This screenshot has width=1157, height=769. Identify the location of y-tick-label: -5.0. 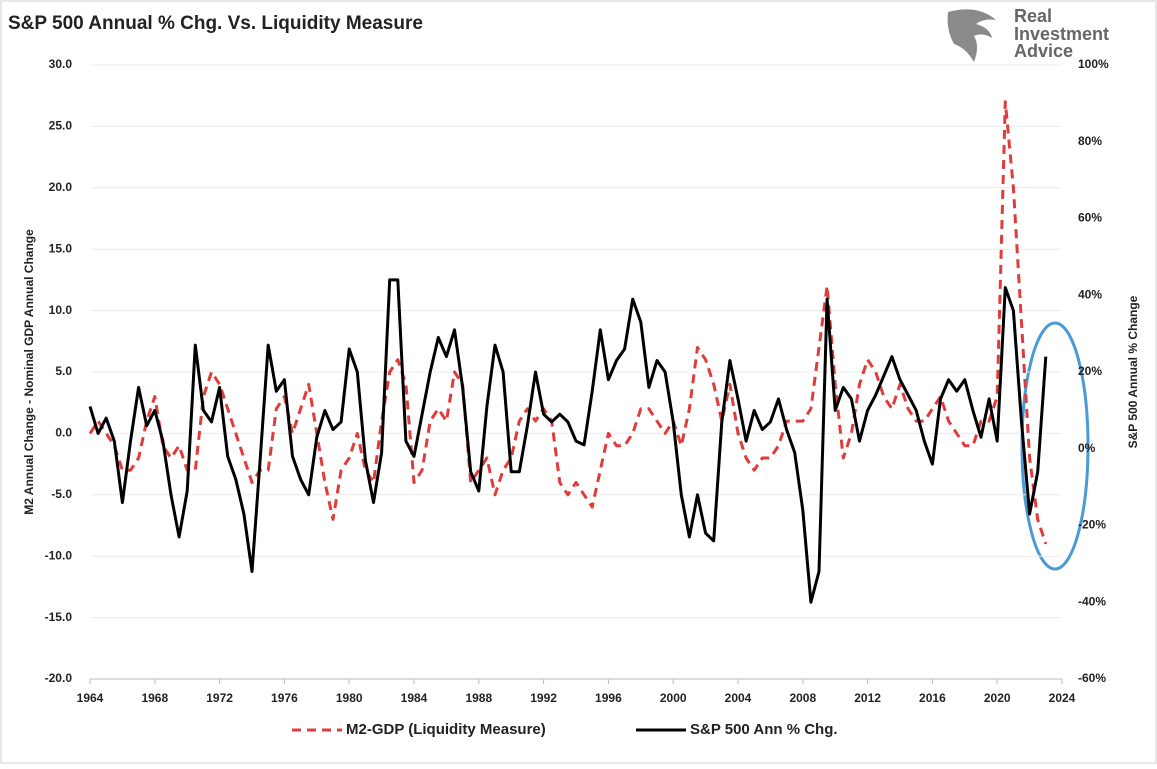
(61, 494).